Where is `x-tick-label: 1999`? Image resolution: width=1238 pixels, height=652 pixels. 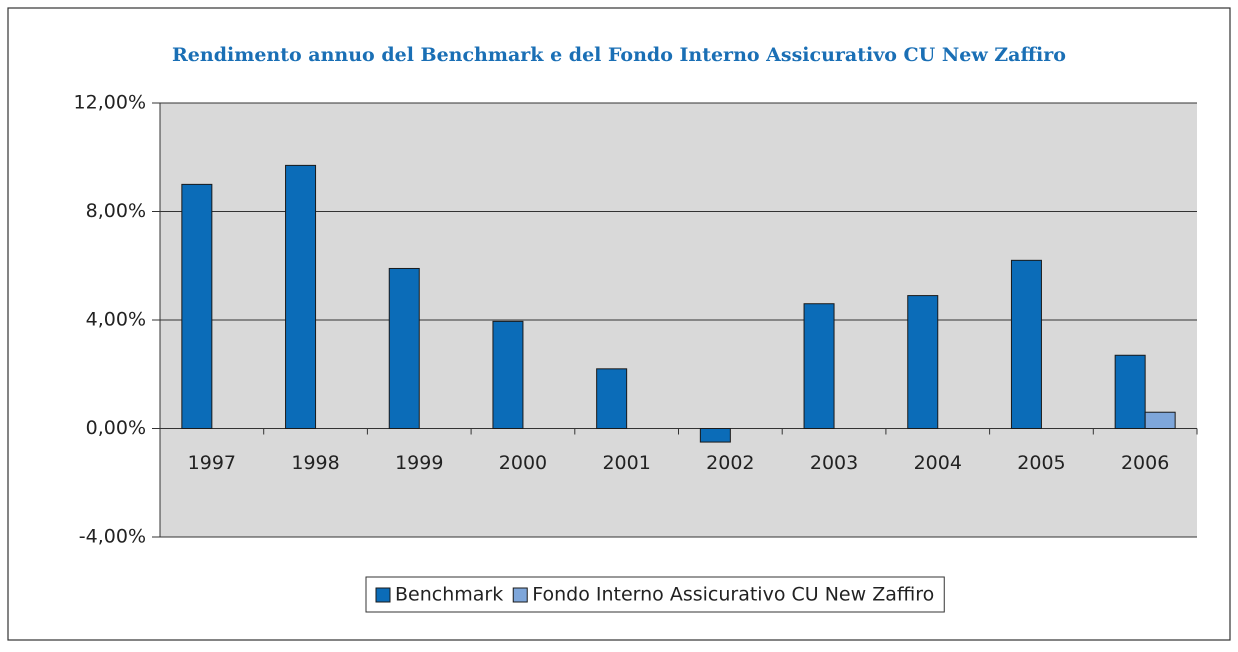 x-tick-label: 1999 is located at coordinates (419, 463).